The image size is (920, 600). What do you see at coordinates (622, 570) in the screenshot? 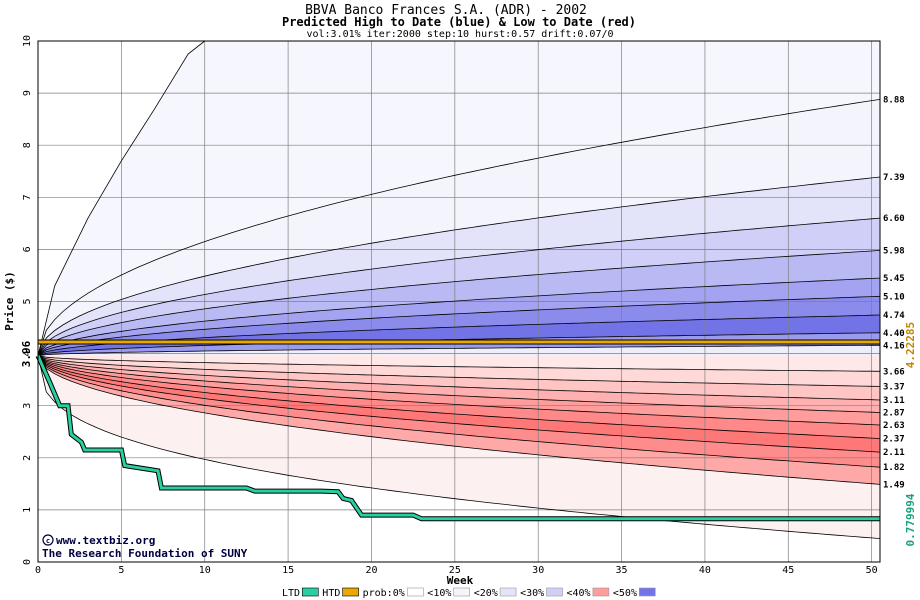
I see `x-tick-label: 35` at bounding box center [622, 570].